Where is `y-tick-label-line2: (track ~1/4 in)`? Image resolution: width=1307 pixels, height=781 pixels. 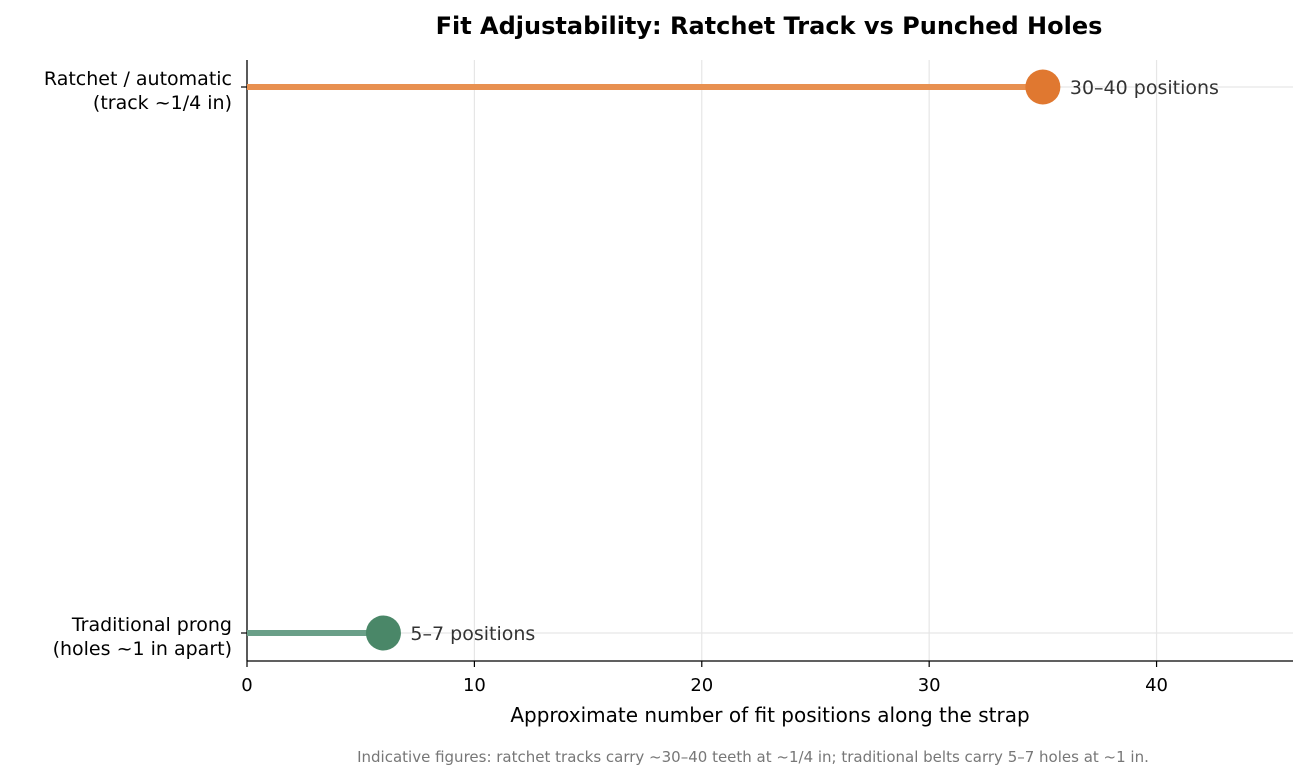
y-tick-label-line2: (track ~1/4 in) is located at coordinates (162, 103).